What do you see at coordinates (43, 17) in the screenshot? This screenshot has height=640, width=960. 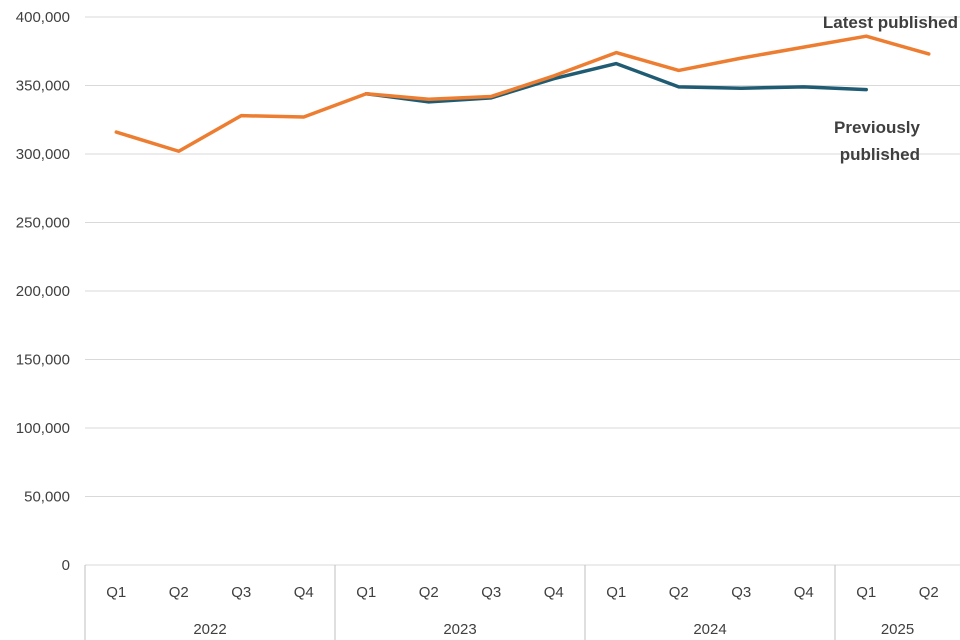 I see `y-axis-tick-label: 400,000` at bounding box center [43, 17].